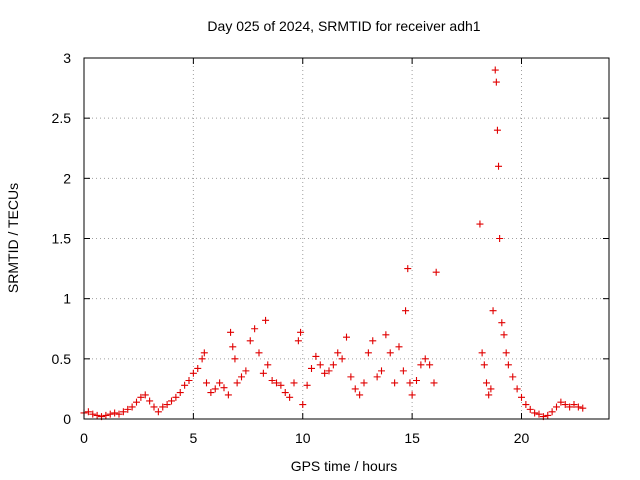 The width and height of the screenshot is (640, 480). I want to click on x-tick-label: 0, so click(84, 438).